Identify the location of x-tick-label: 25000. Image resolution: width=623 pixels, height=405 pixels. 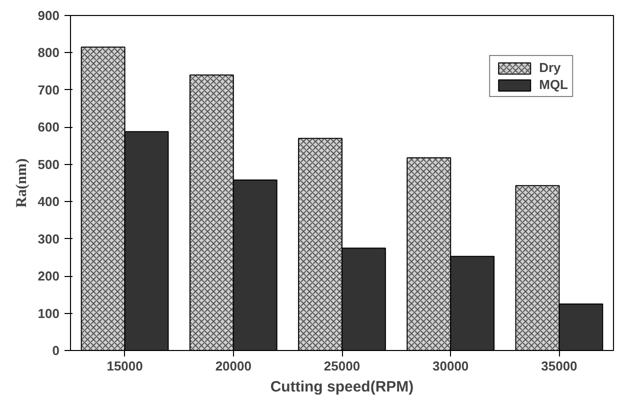
(342, 366).